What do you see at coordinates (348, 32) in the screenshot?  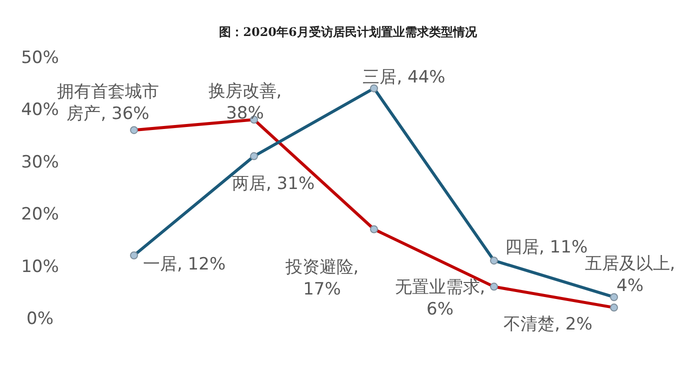 I see `chart-title: 图：2020年6月受访居民计划置业需求类型情况` at bounding box center [348, 32].